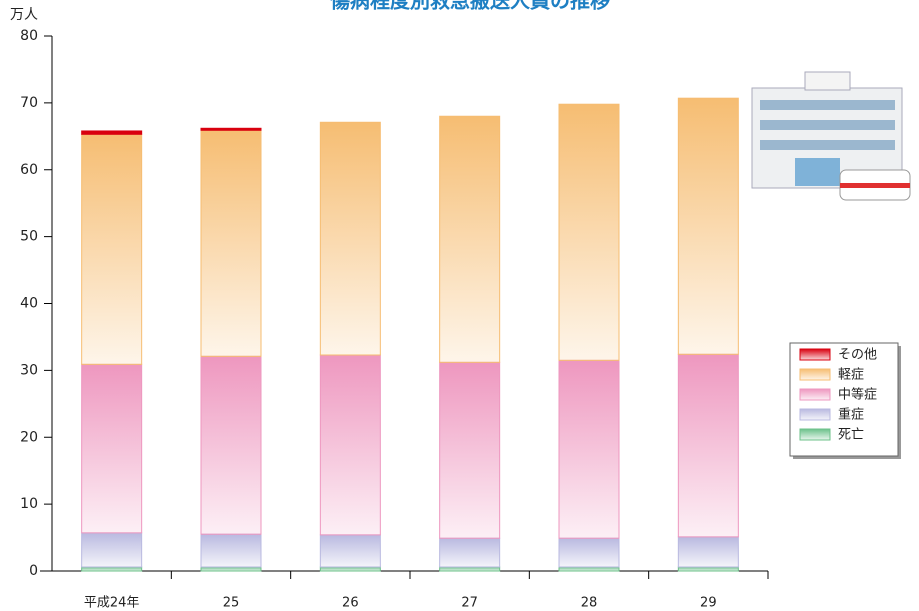  What do you see at coordinates (875, 185) in the screenshot?
I see `ambulance-stripe` at bounding box center [875, 185].